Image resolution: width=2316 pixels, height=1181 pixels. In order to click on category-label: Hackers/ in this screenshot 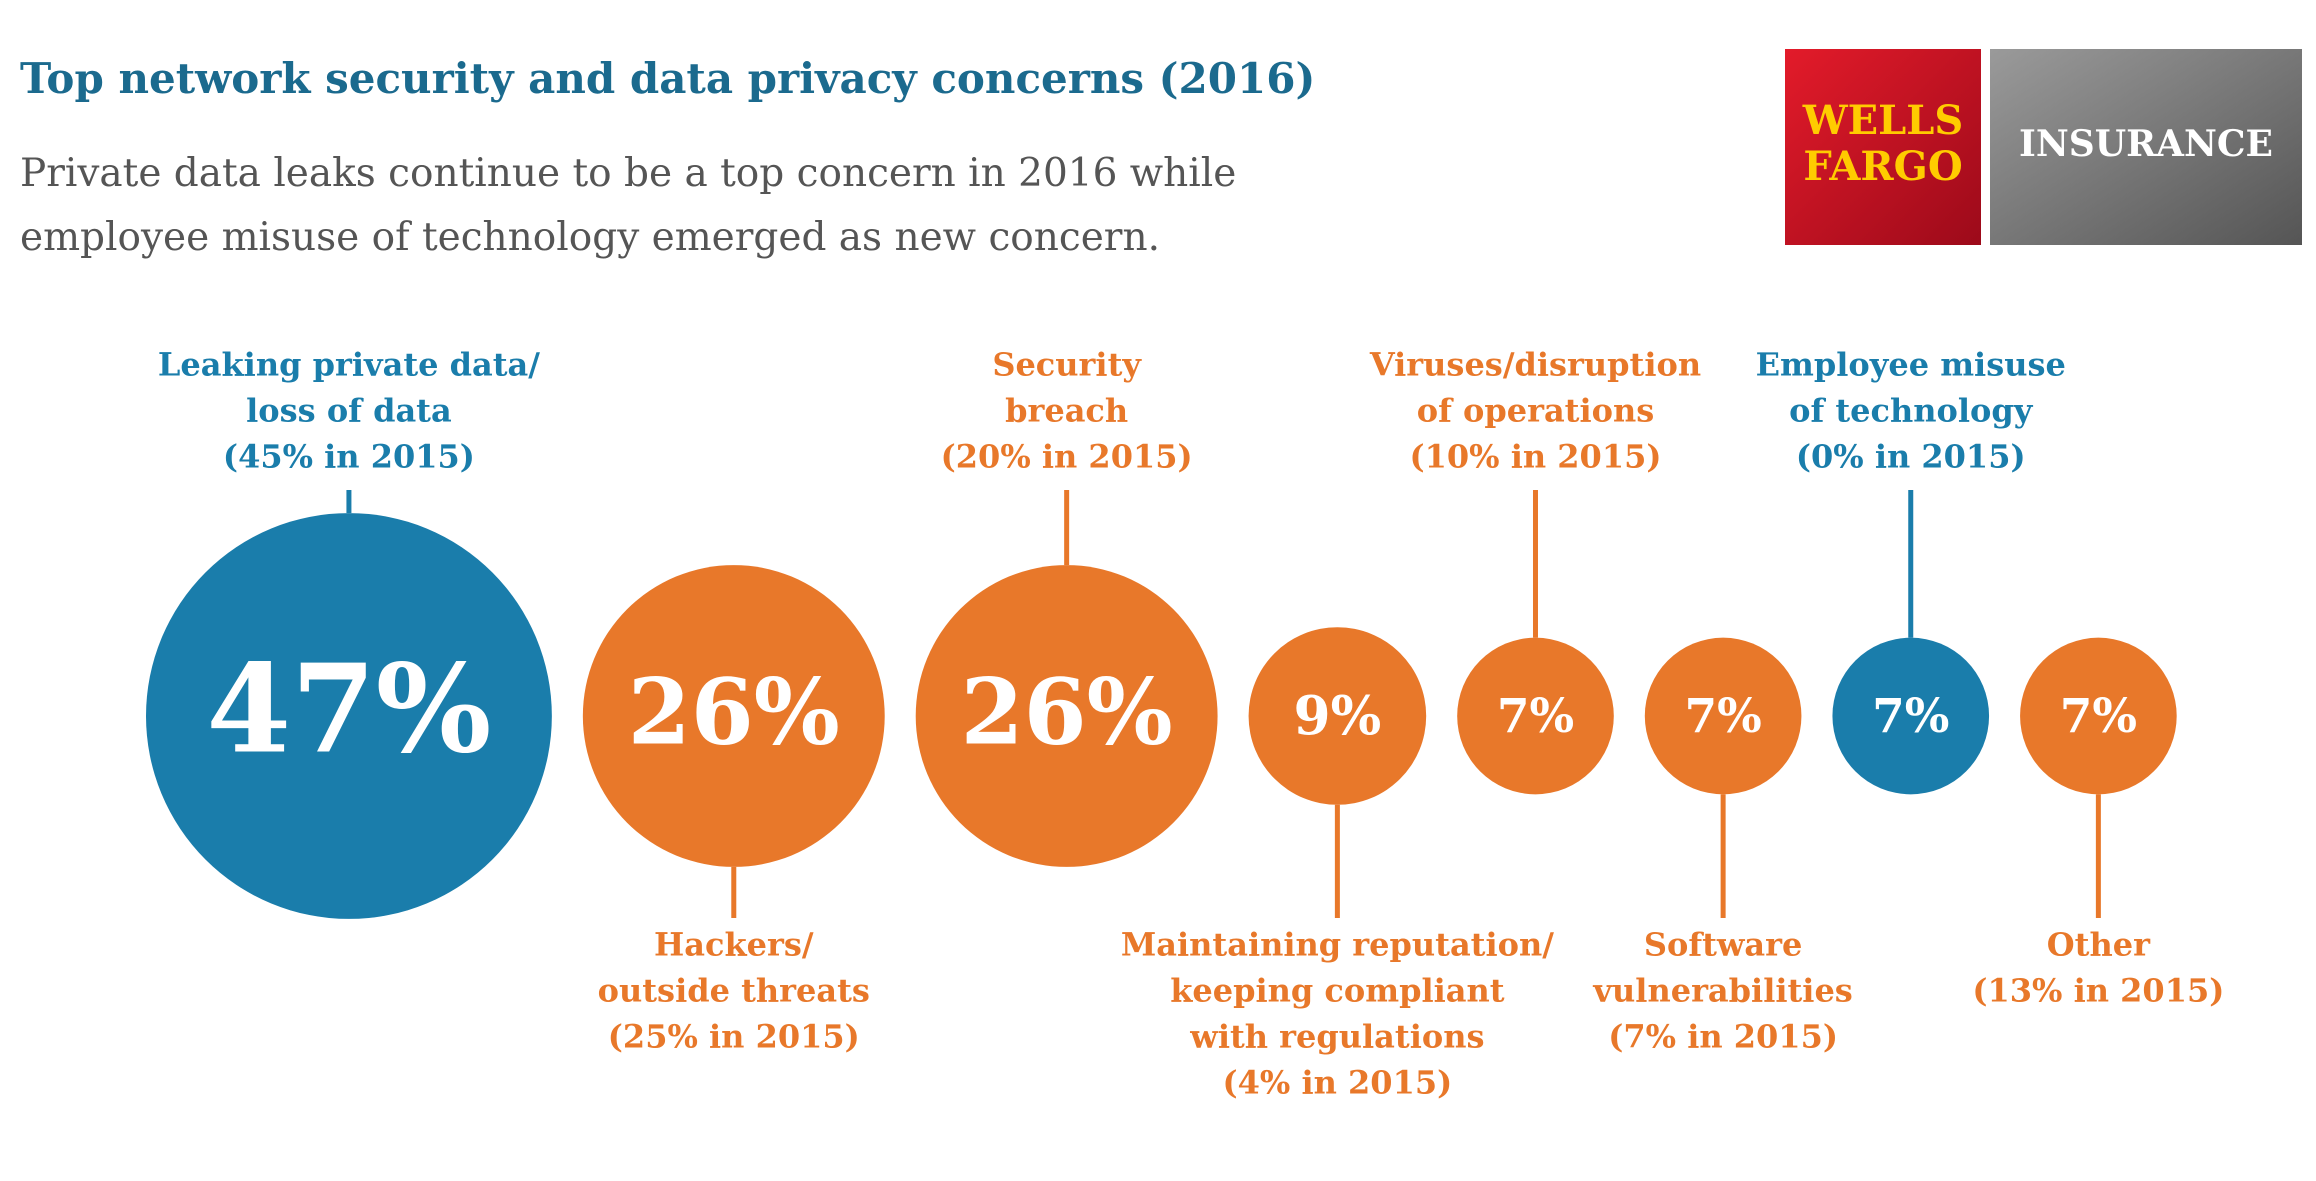, I will do `click(734, 945)`.